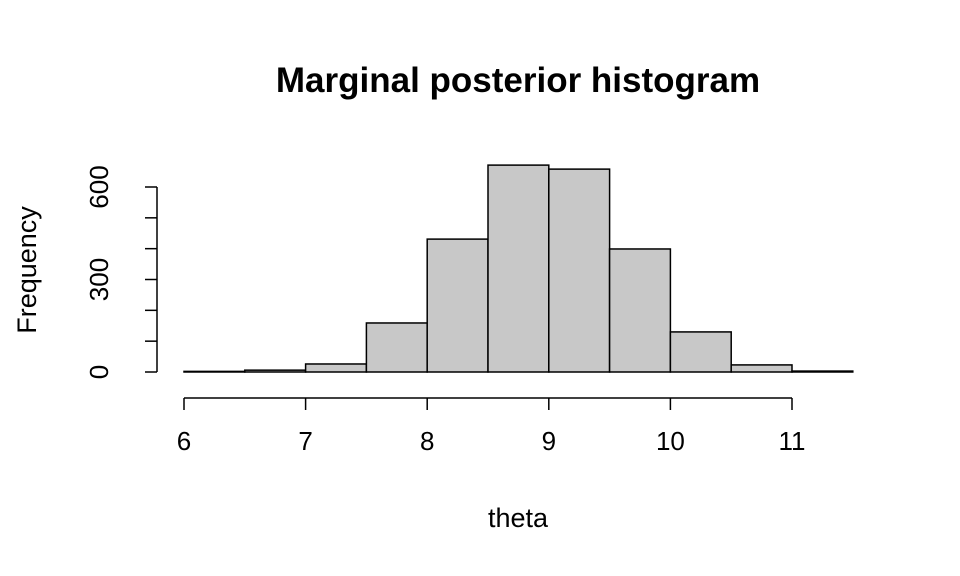  What do you see at coordinates (99, 186) in the screenshot?
I see `y-tick-label: 600` at bounding box center [99, 186].